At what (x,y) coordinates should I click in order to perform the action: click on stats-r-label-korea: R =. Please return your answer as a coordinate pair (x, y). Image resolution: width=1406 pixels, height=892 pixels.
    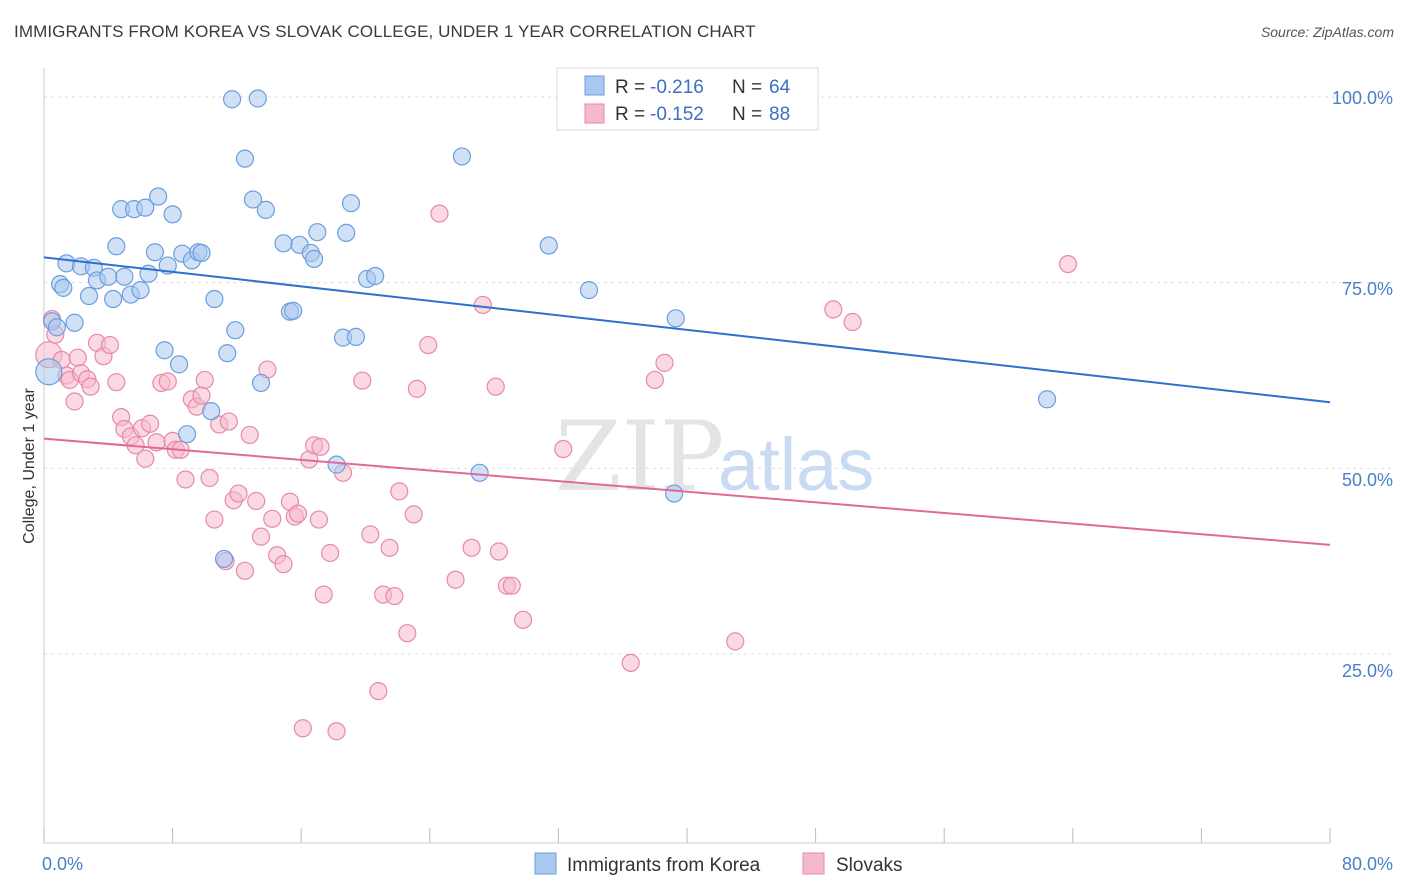
    Looking at the image, I should click on (630, 87).